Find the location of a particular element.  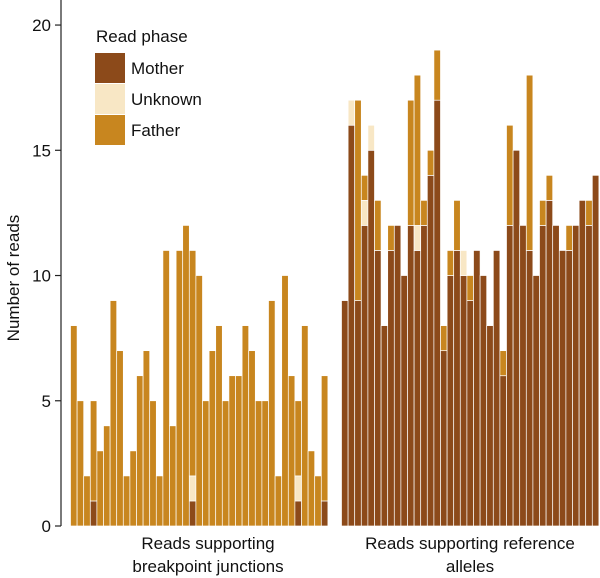

group-label-line: Reads supporting reference is located at coordinates (470, 543).